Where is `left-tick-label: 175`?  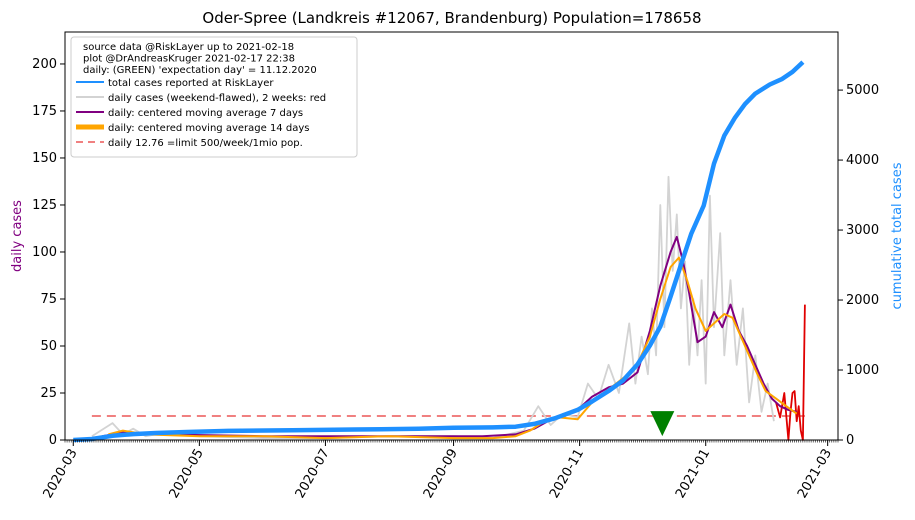 left-tick-label: 175 is located at coordinates (44, 111).